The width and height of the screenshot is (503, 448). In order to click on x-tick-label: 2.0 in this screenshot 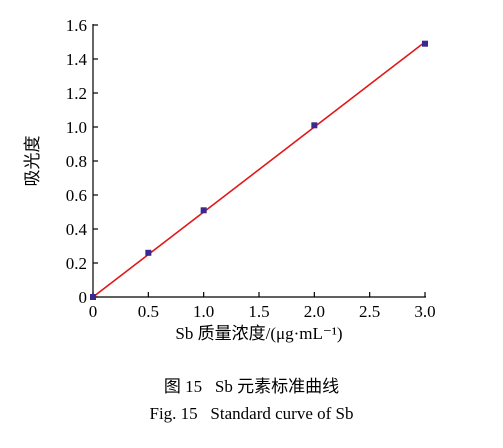, I will do `click(314, 311)`.